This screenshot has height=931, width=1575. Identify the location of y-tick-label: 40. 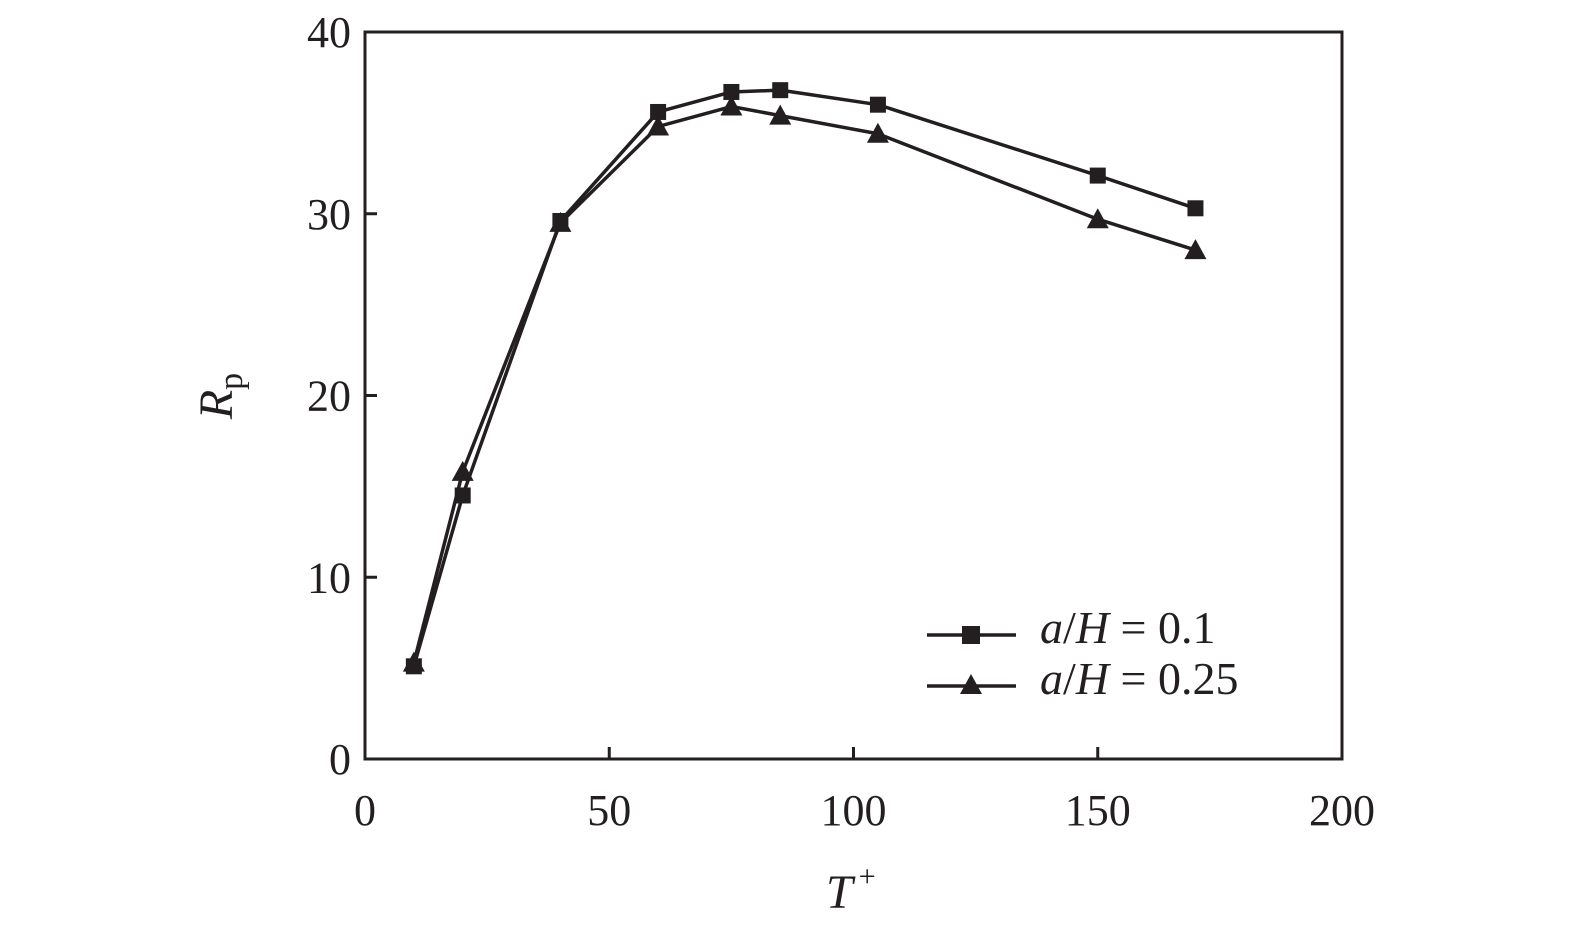
(329, 32).